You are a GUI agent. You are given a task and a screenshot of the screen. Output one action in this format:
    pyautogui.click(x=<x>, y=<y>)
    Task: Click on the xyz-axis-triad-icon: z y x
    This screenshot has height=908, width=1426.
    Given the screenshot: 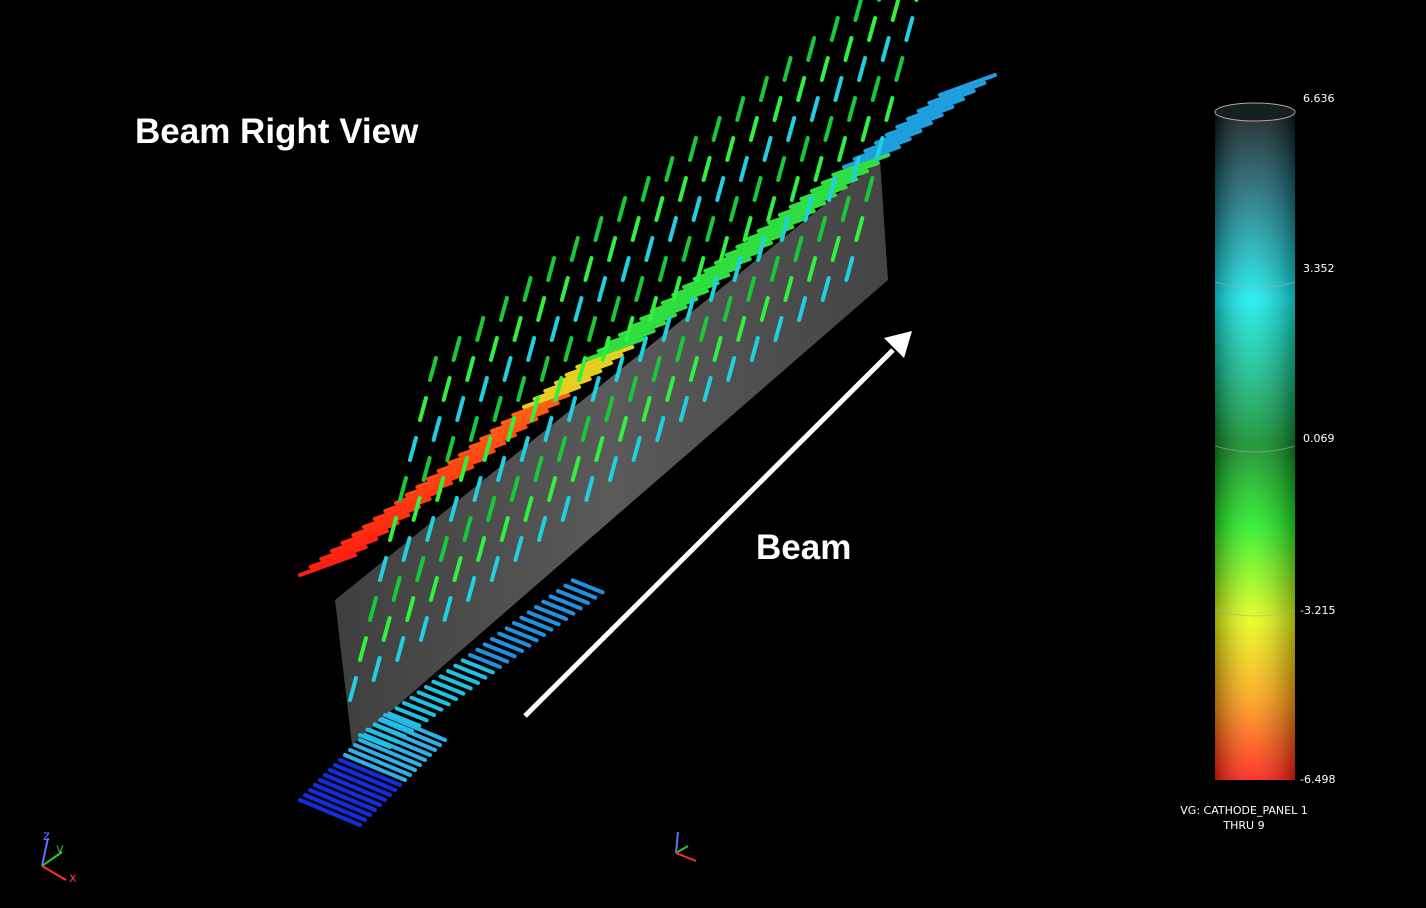 What is the action you would take?
    pyautogui.click(x=59, y=857)
    